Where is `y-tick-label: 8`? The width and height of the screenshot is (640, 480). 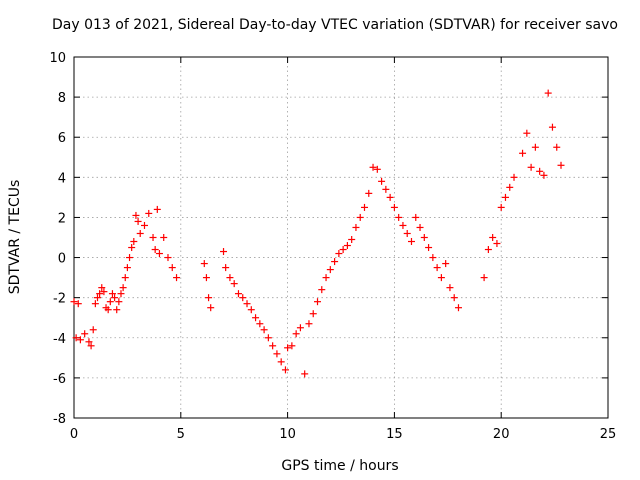
y-tick-label: 8 is located at coordinates (62, 98).